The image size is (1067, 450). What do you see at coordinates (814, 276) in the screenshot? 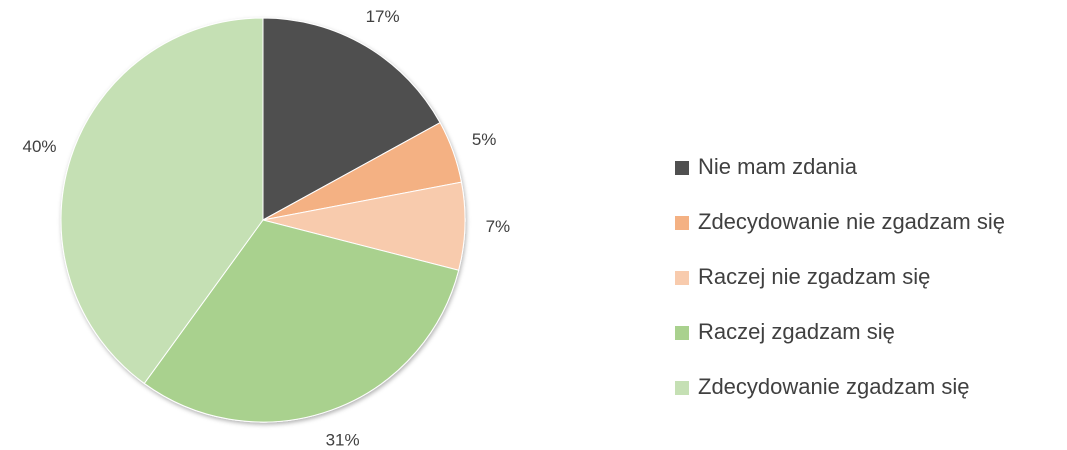
I see `legend-label: Raczej nie zgadzam się` at bounding box center [814, 276].